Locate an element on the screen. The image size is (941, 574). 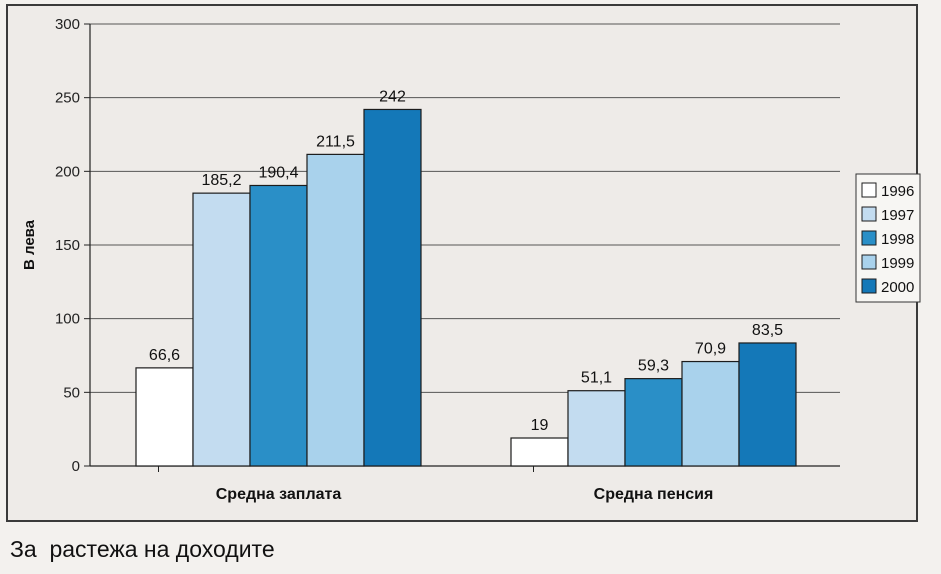
data-label: 51,1 is located at coordinates (596, 378).